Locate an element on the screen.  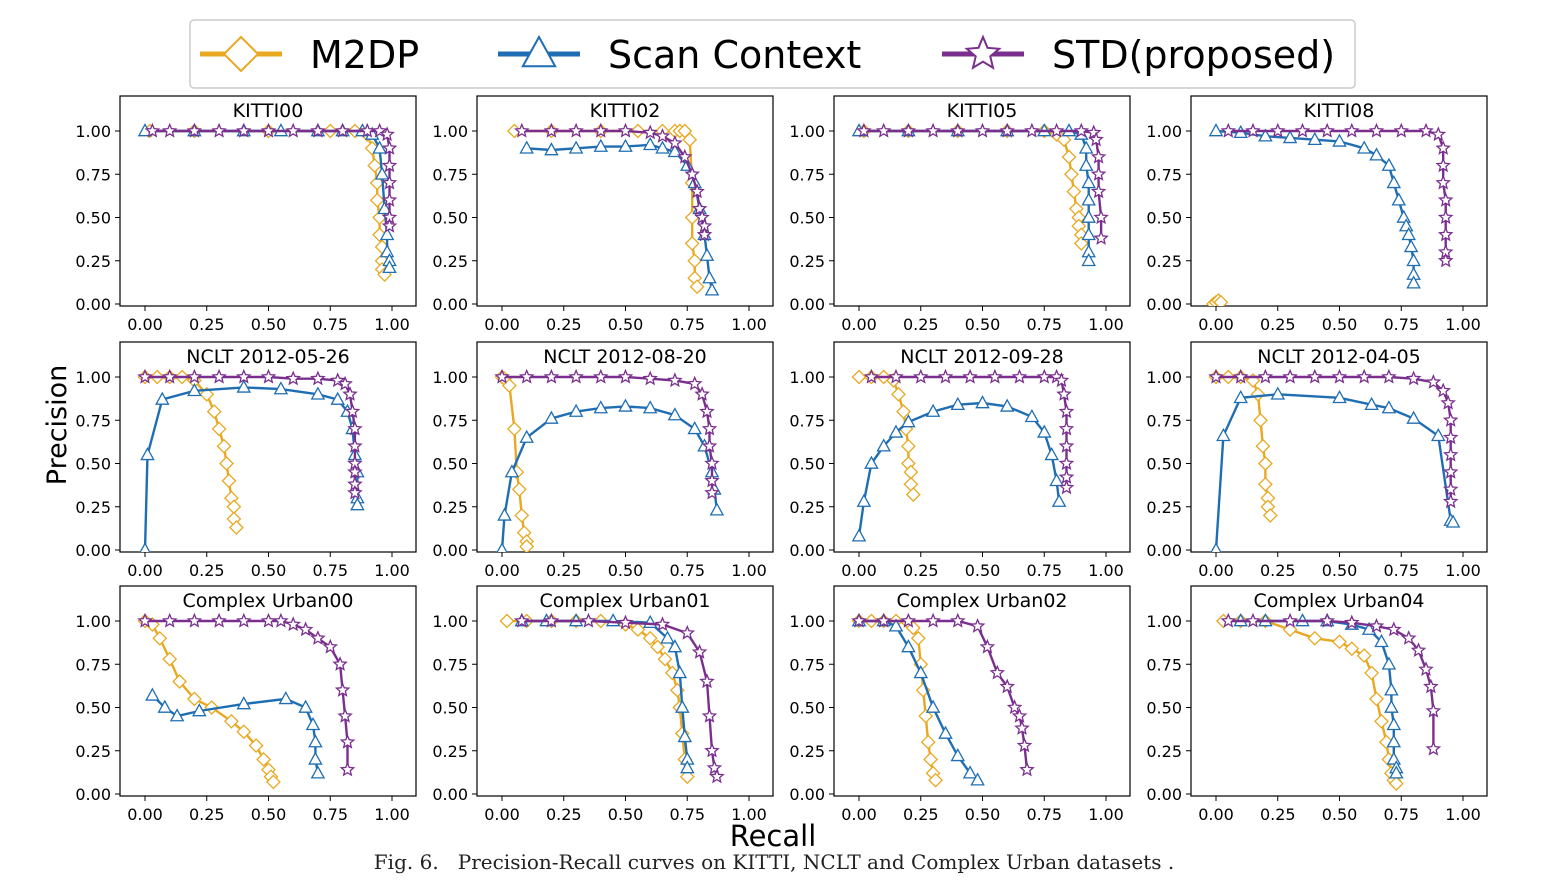
legend-label: STD(proposed) is located at coordinates (1193, 55).